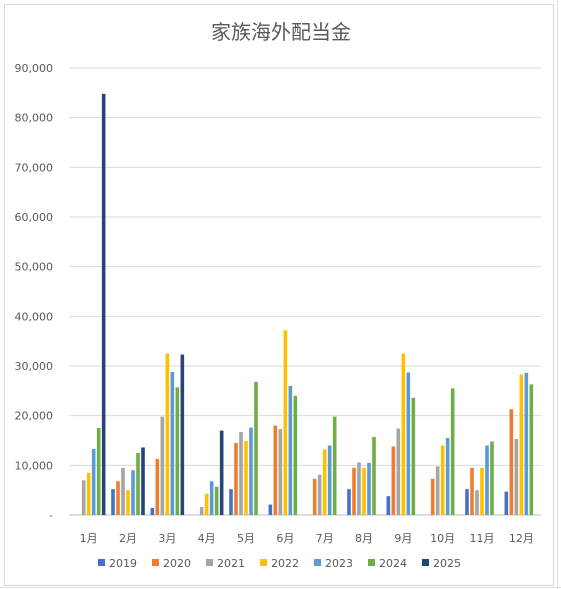  Describe the element at coordinates (123, 563) in the screenshot. I see `legend-entry: 2019` at that location.